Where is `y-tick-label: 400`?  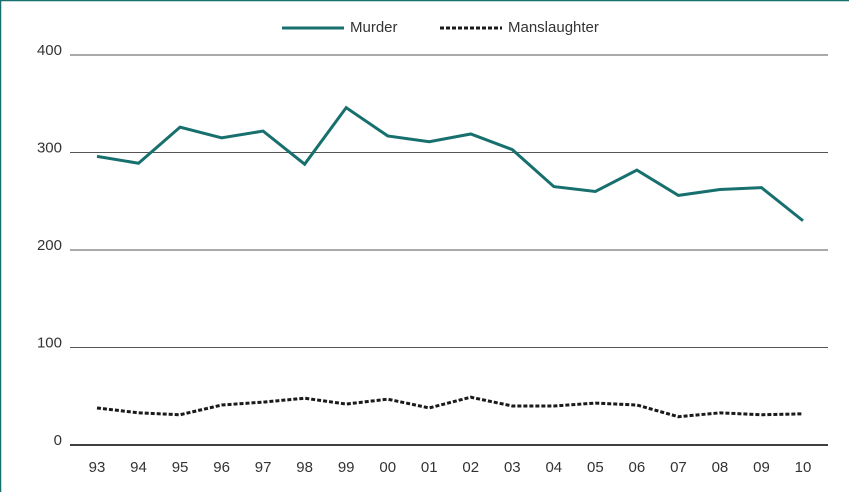 y-tick-label: 400 is located at coordinates (49, 50).